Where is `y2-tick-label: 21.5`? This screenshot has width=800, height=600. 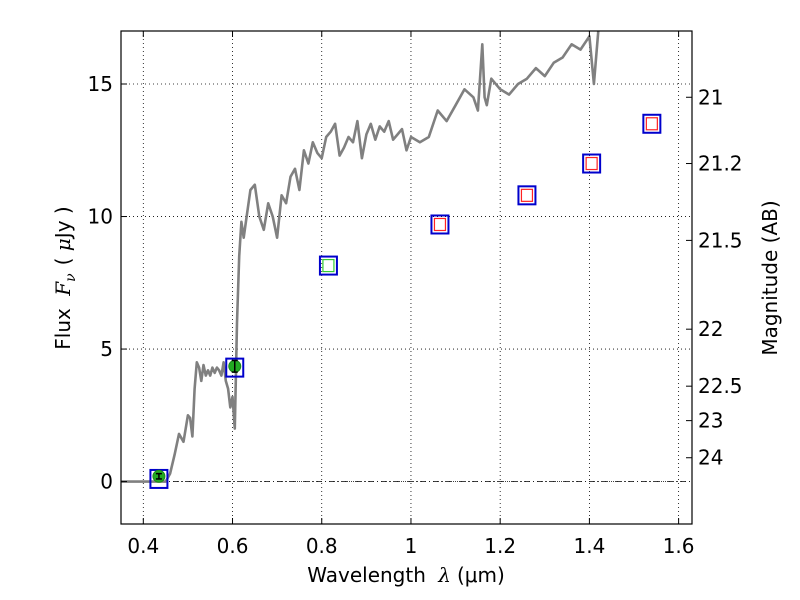 y2-tick-label: 21.5 is located at coordinates (720, 240).